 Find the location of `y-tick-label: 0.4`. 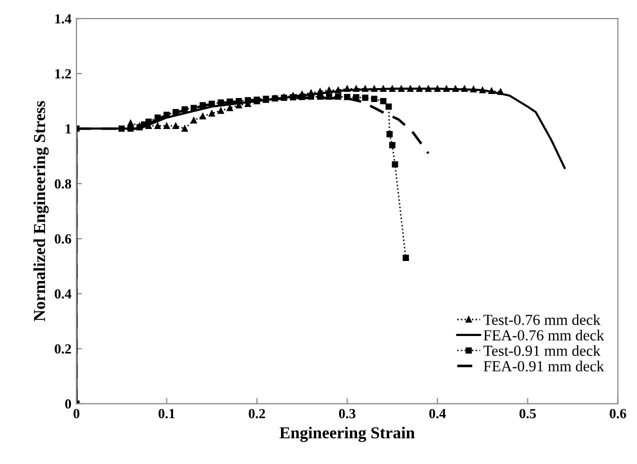

y-tick-label: 0.4 is located at coordinates (63, 294).